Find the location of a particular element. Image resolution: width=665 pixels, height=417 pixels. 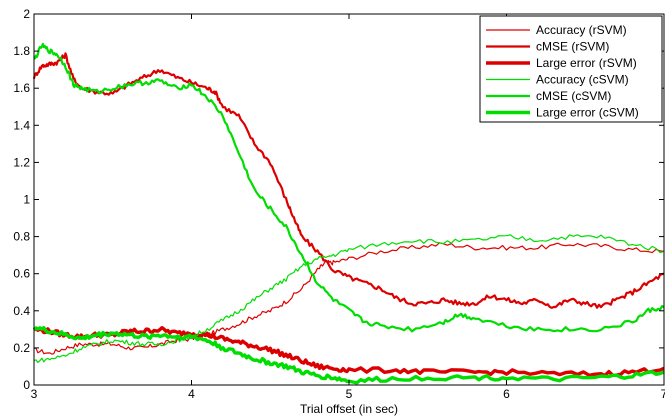

y-tick-label: 0.4 is located at coordinates (21, 311).